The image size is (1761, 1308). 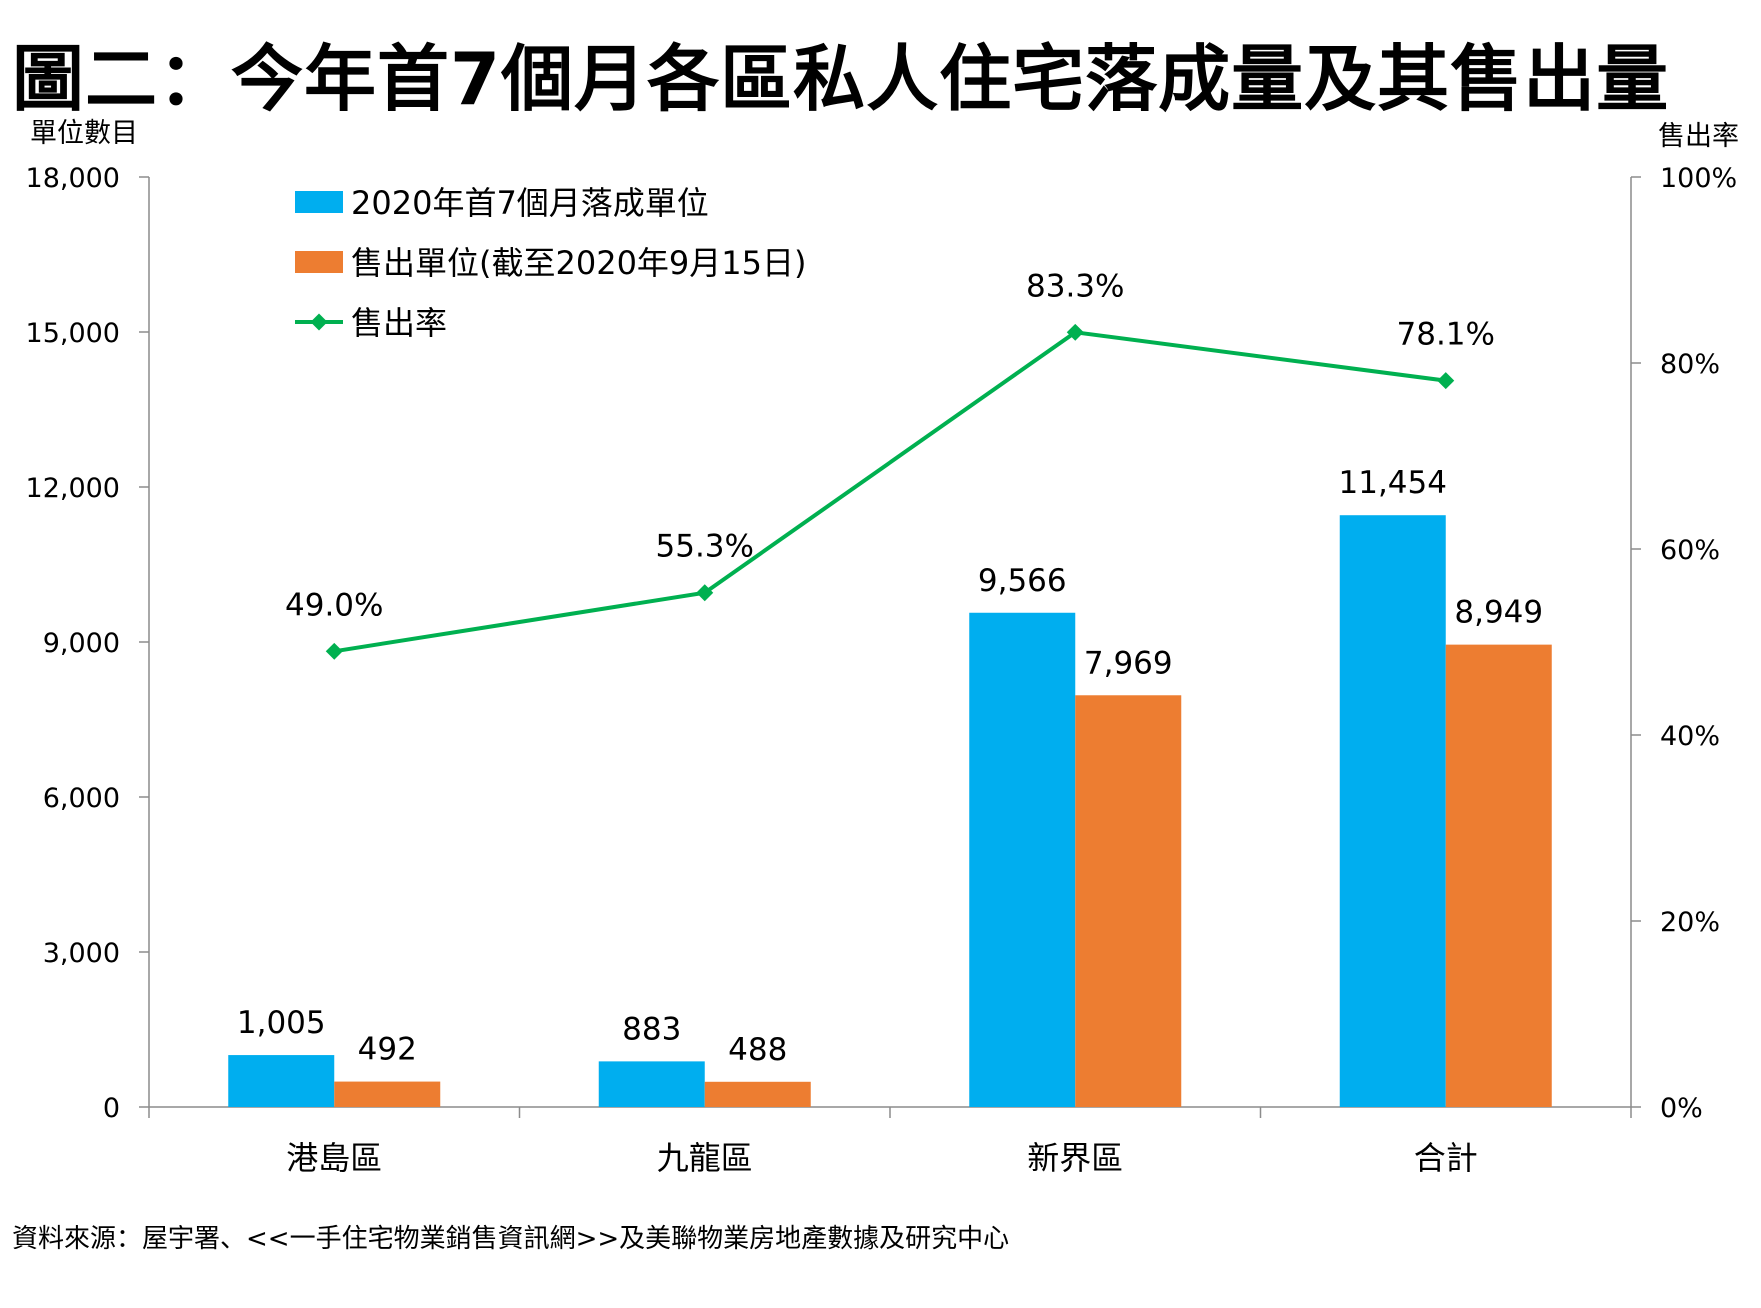 What do you see at coordinates (1498, 613) in the screenshot?
I see `sold-units-value-label: 8,949` at bounding box center [1498, 613].